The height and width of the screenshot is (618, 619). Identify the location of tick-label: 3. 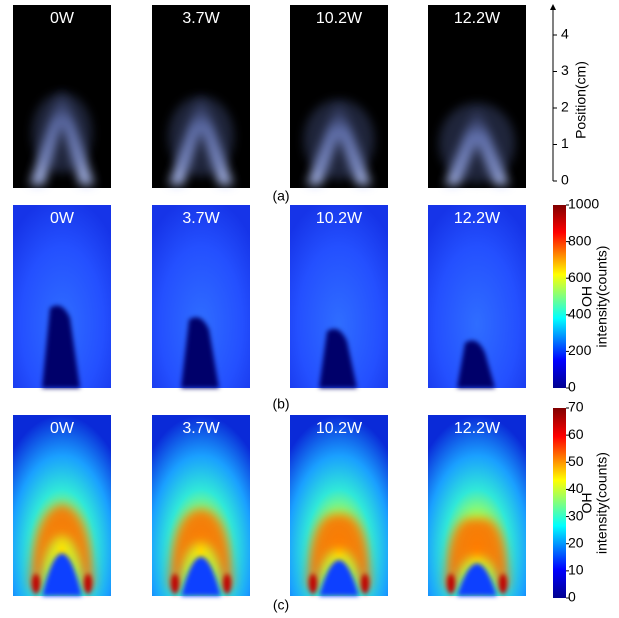
(565, 70).